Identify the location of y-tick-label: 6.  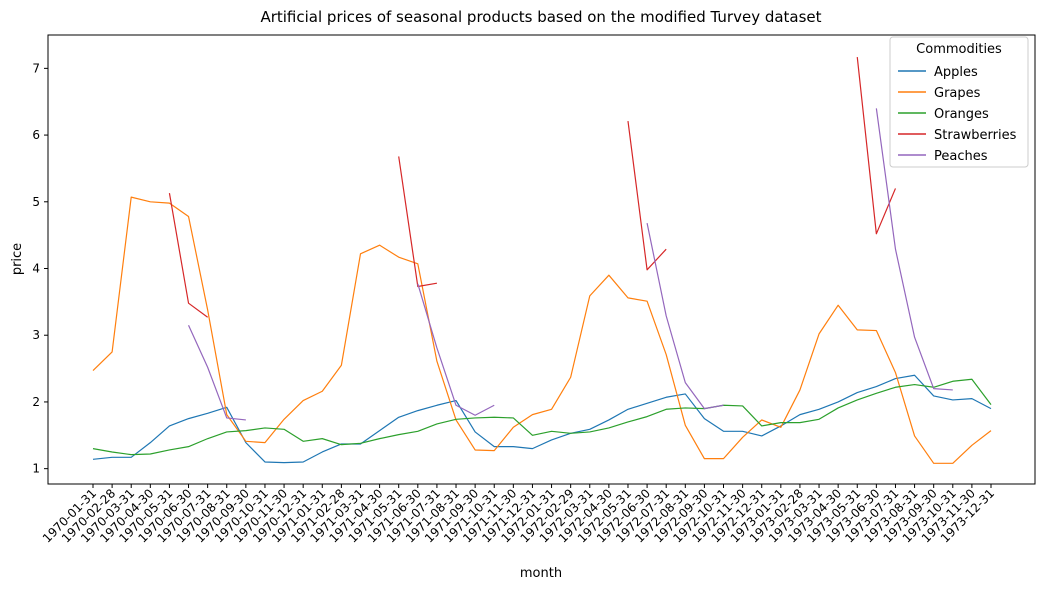
(36, 135).